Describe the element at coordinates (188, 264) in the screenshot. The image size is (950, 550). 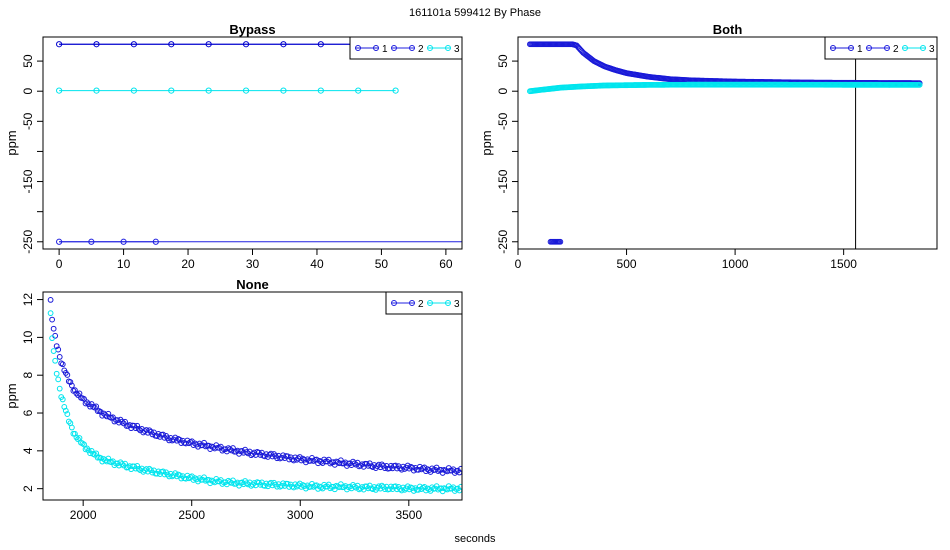
I see `x-tick-label: 20` at that location.